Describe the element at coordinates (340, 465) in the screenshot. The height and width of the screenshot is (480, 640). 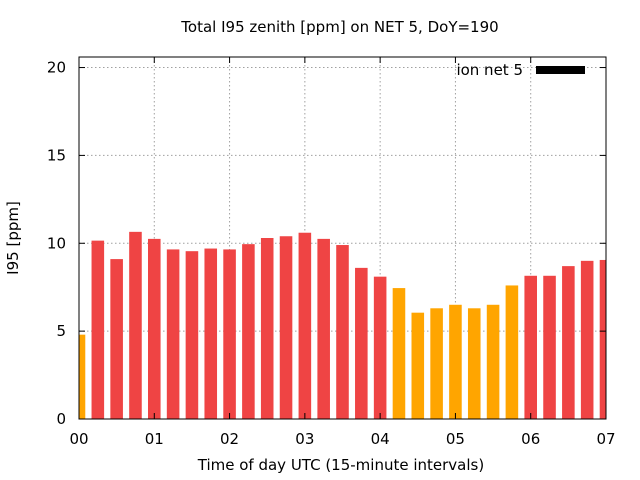
I see `x-axis-label: Time of day UTC (15-minute intervals)` at that location.